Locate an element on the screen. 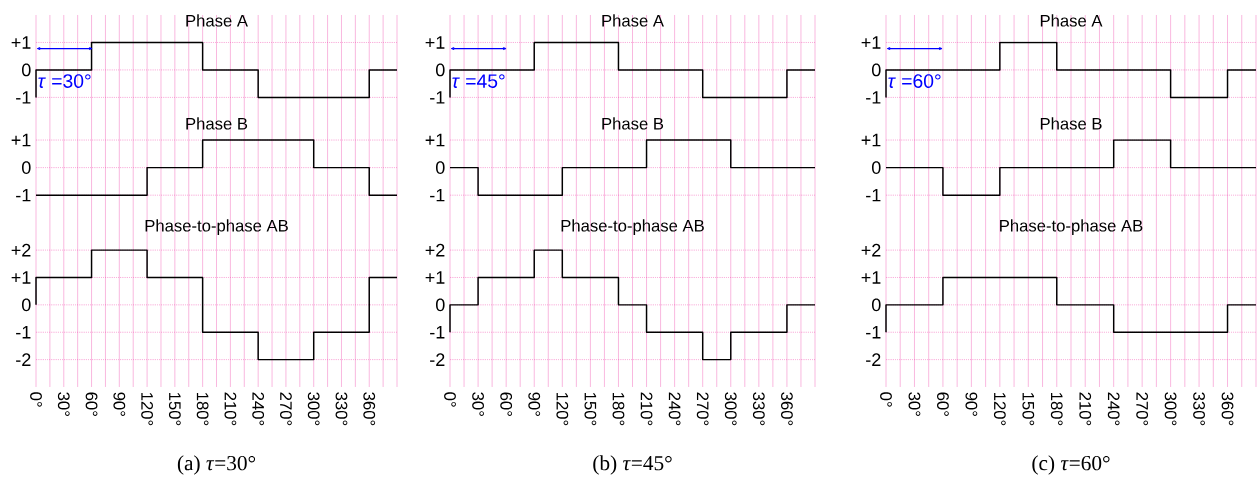  annotation: τ =60° is located at coordinates (914, 81).